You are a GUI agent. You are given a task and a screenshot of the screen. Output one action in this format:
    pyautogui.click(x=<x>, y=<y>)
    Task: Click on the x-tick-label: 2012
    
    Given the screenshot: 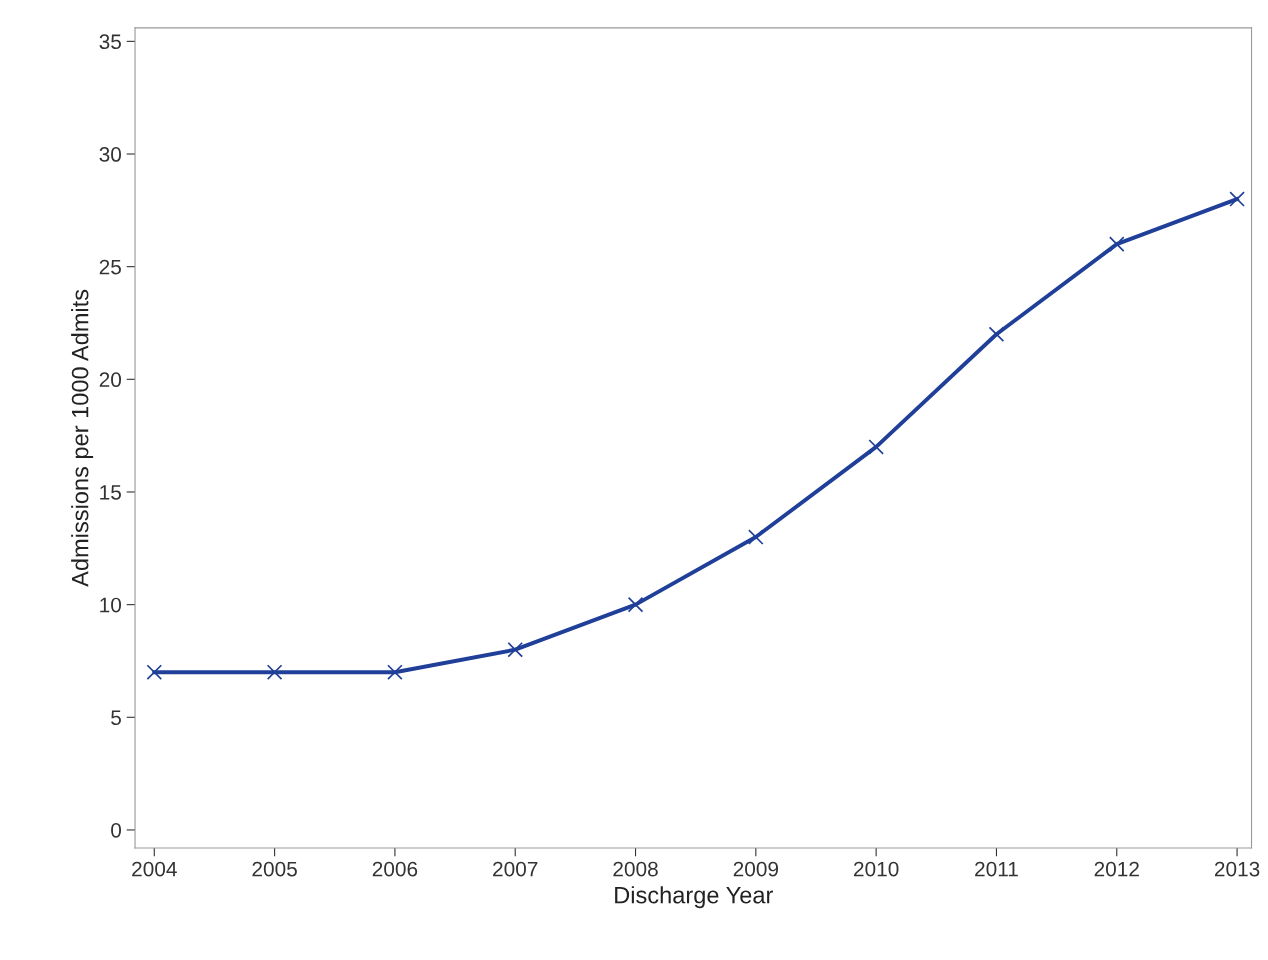 What is the action you would take?
    pyautogui.click(x=1116, y=869)
    